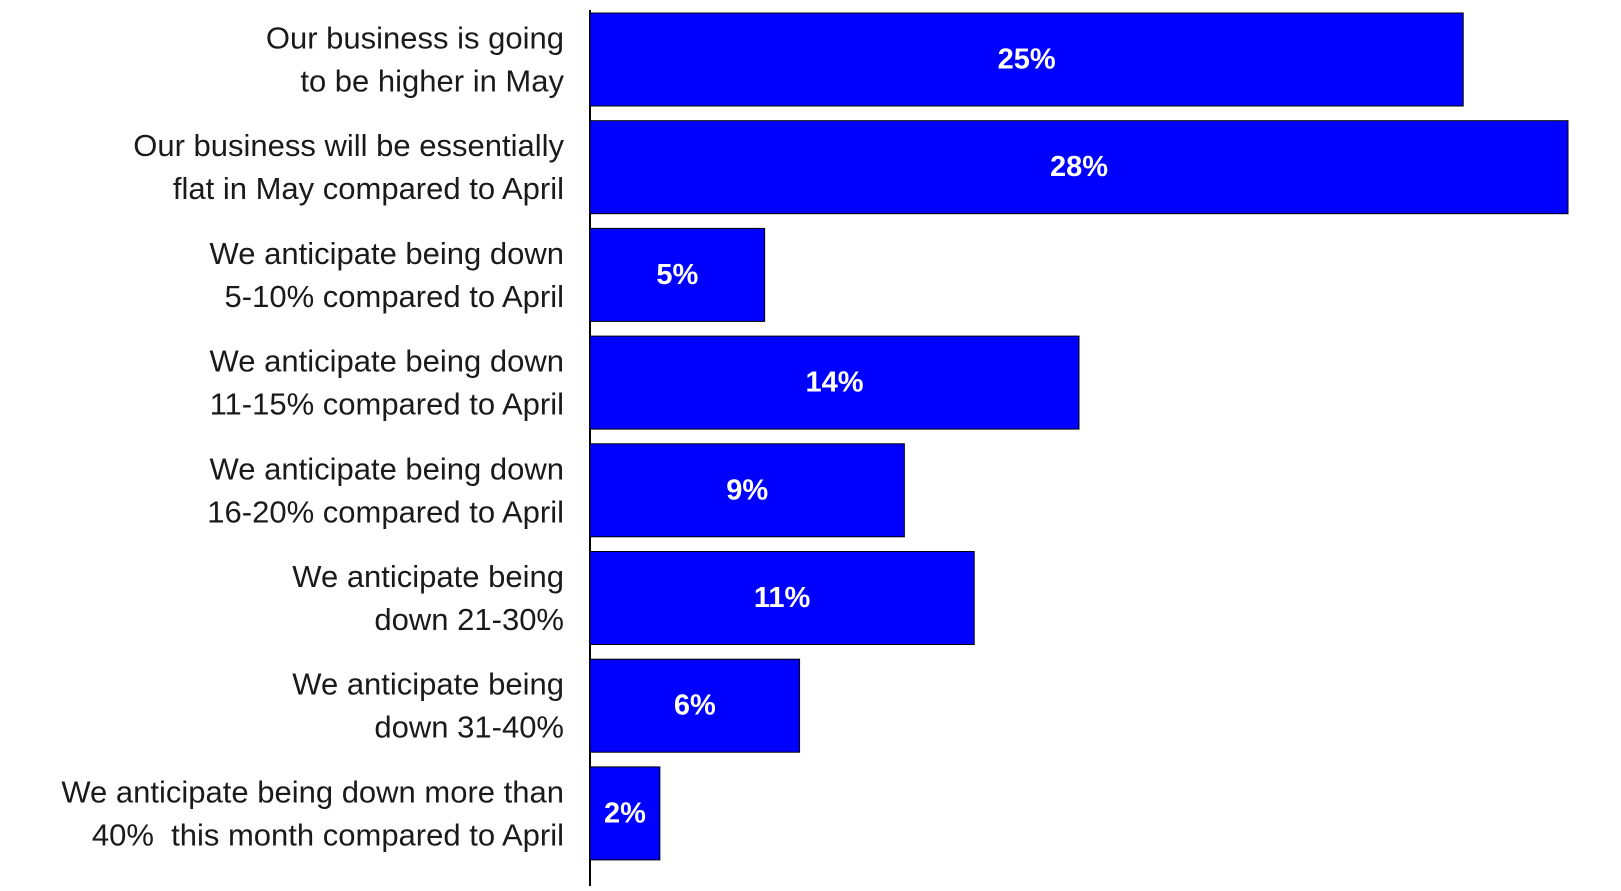  Describe the element at coordinates (432, 81) in the screenshot. I see `category-label-1-line-2: to be higher in May` at that location.